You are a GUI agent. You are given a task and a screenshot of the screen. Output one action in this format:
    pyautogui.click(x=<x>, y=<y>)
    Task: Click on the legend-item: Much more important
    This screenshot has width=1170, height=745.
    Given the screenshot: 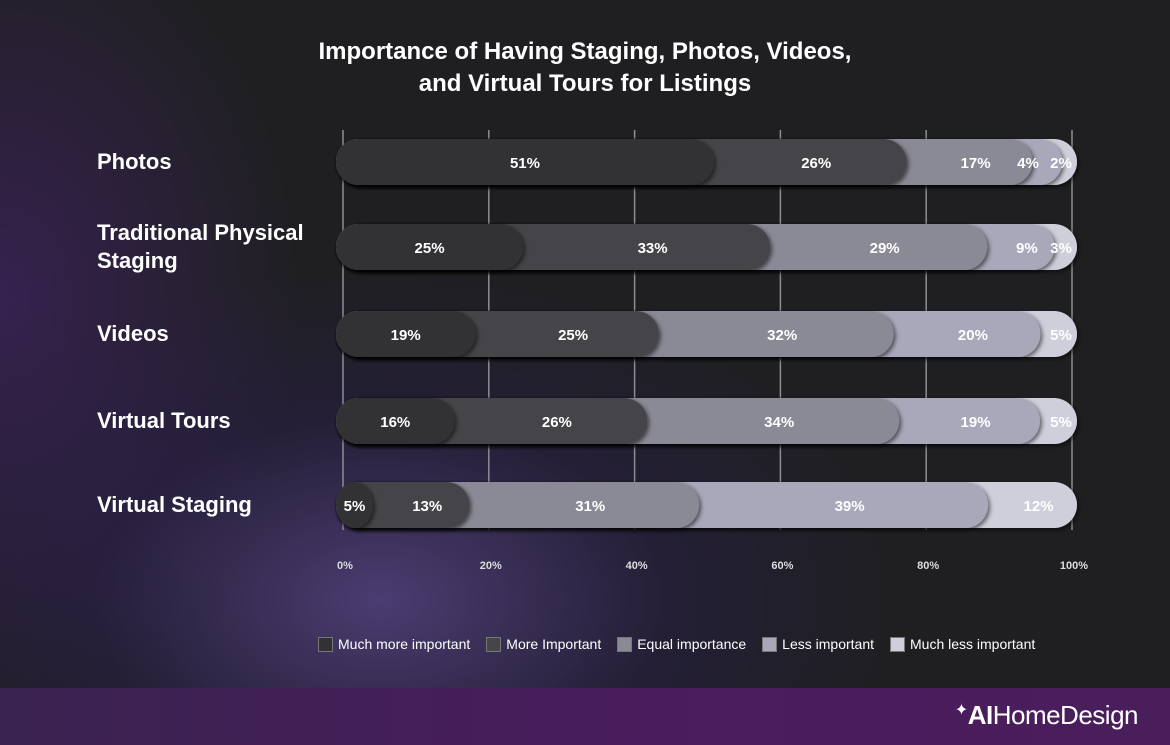 What is the action you would take?
    pyautogui.click(x=394, y=644)
    